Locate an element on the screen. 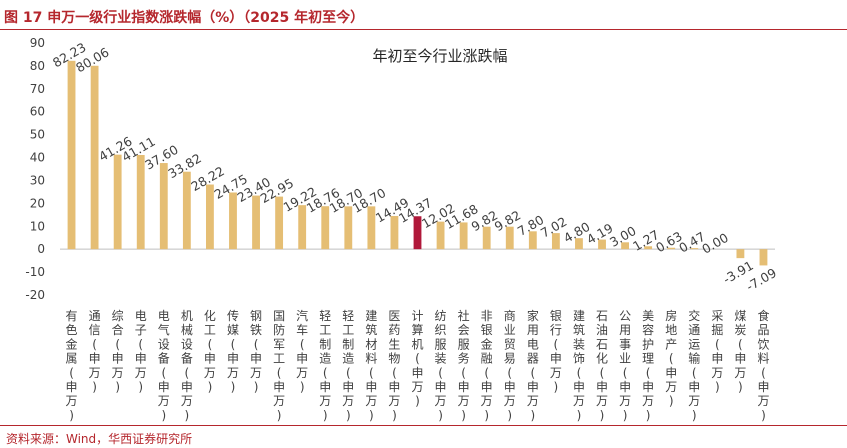  x-tick-label: 家用电器(申万) is located at coordinates (533, 365).